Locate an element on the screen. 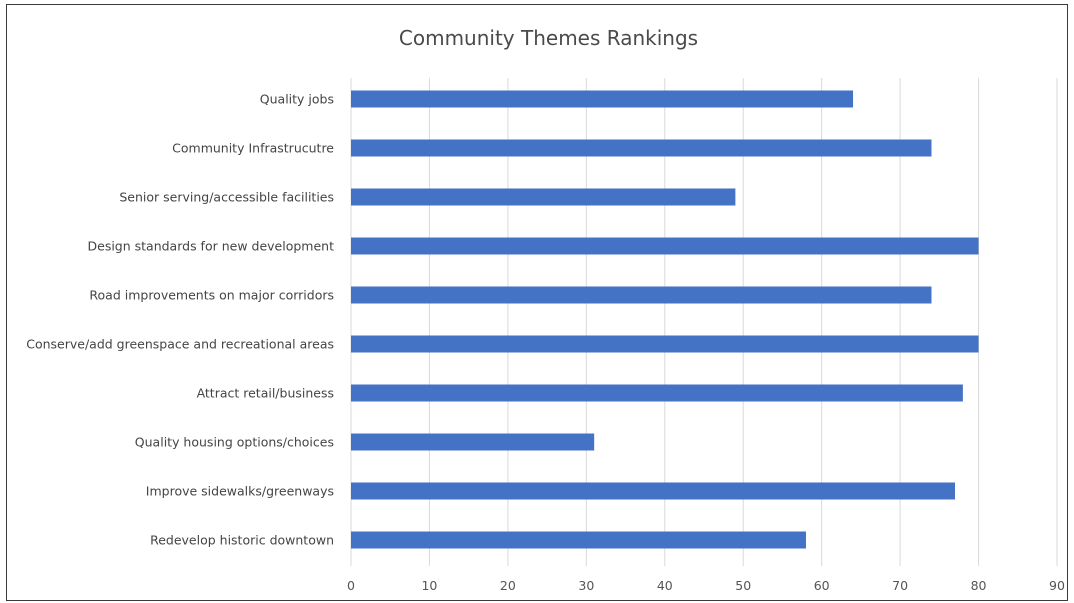  category-label: Community Infrastrucutre is located at coordinates (253, 148).